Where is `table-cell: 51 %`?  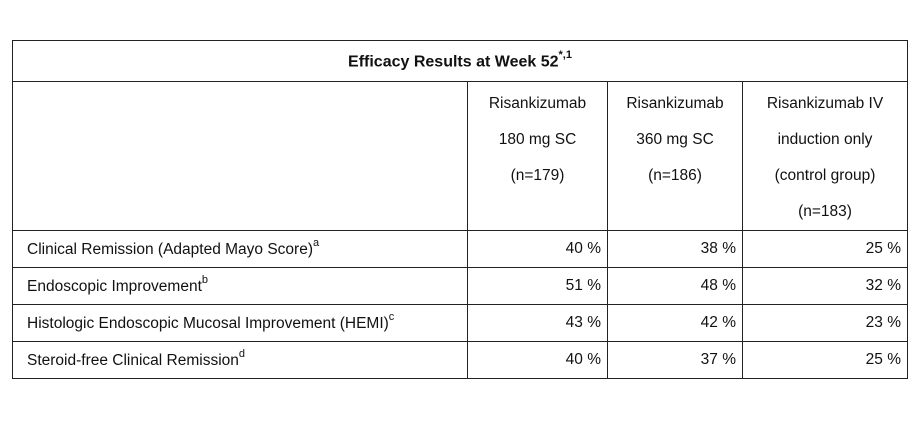
table-cell: 51 % is located at coordinates (537, 286).